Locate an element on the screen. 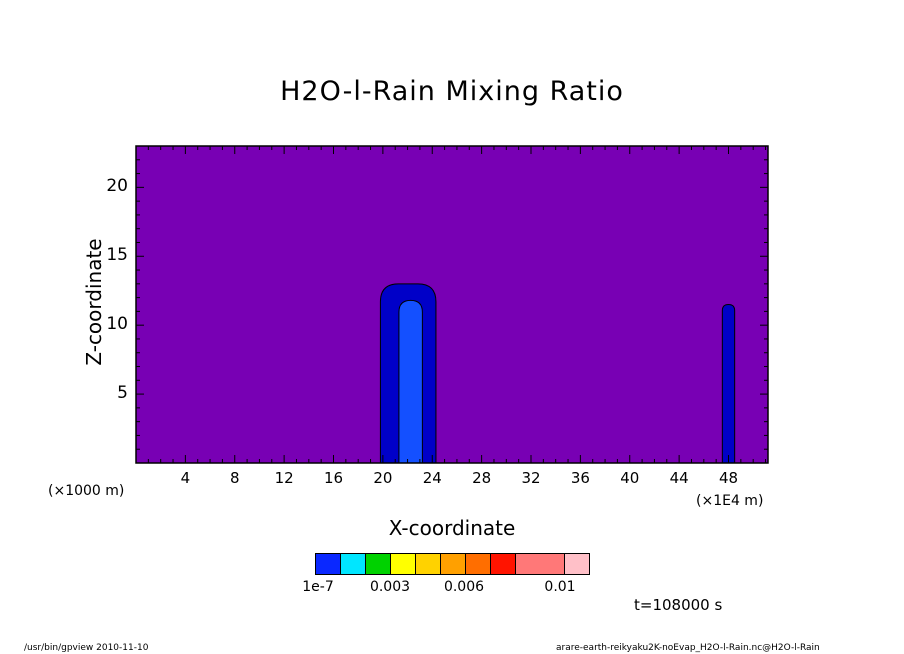  x-unit-right: (×1E4 m) is located at coordinates (730, 501).